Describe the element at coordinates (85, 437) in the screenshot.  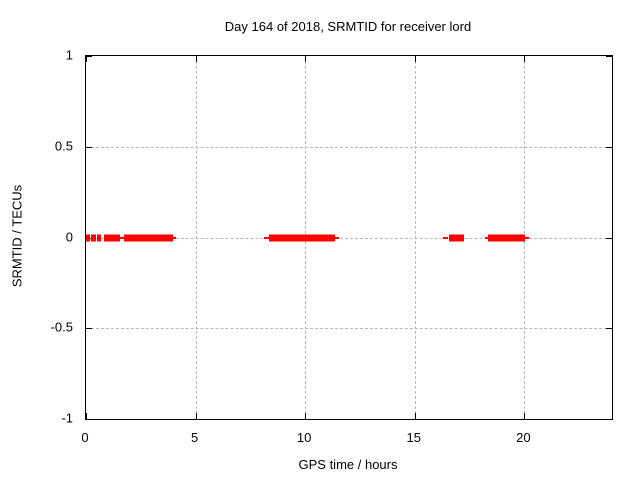
I see `x-tick-label: 0` at that location.